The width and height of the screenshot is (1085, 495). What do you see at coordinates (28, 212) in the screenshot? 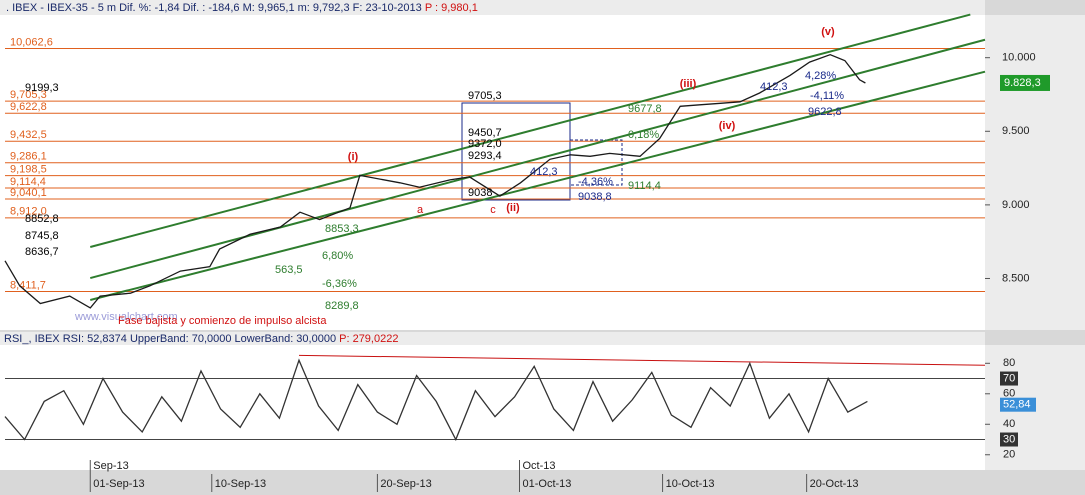
I see `level-label: 8,912,0` at bounding box center [28, 212].